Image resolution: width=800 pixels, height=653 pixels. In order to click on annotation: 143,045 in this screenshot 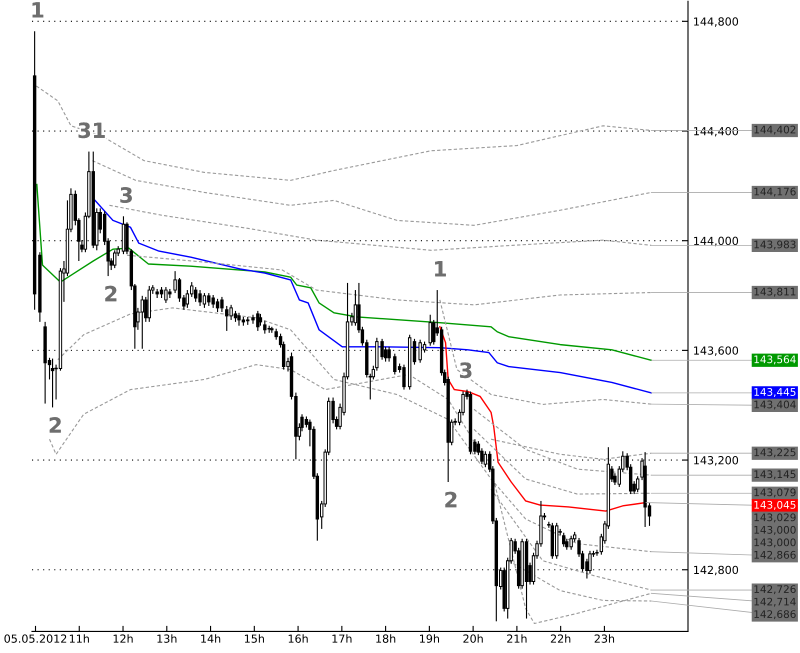, I will do `click(775, 505)`.